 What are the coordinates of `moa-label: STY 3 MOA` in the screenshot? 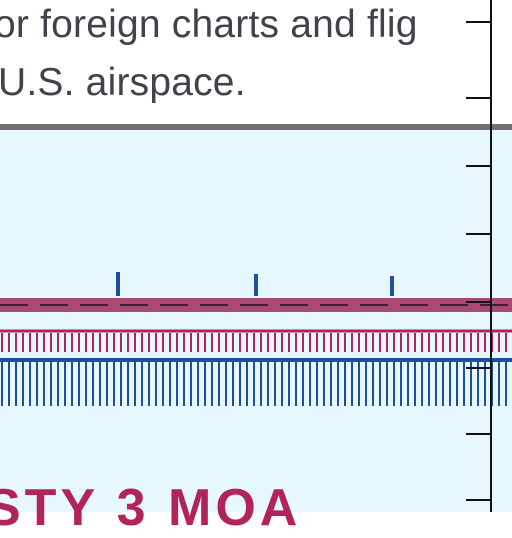 It's located at (151, 508).